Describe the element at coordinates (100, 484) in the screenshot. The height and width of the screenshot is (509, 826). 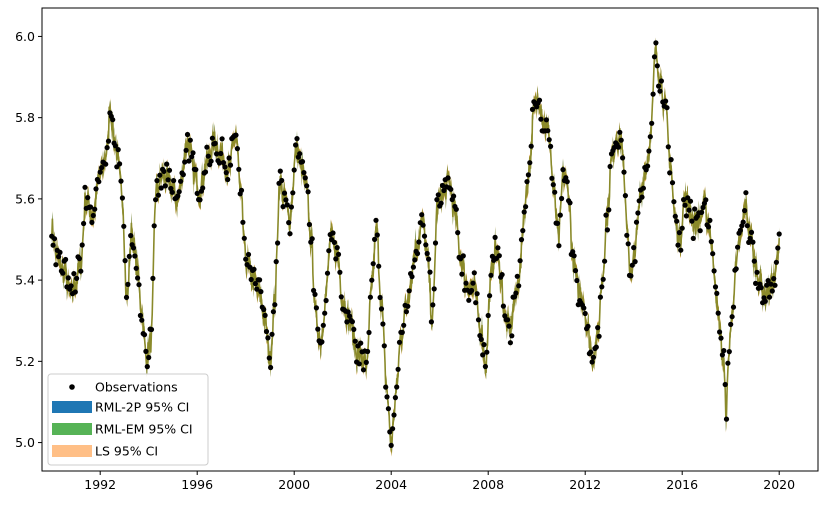
I see `x-tick-label: 1992` at that location.